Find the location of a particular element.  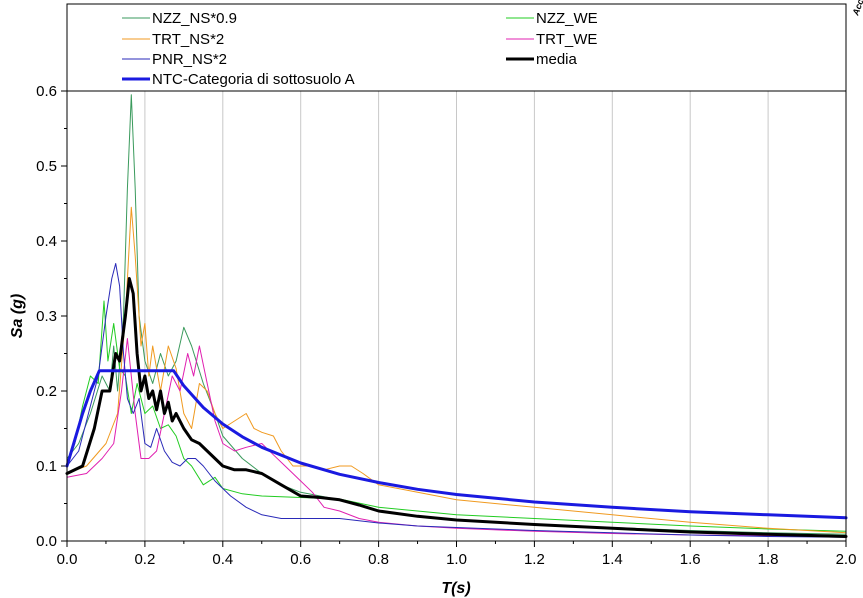

legend-label: PNR_NS*2 is located at coordinates (189, 59).